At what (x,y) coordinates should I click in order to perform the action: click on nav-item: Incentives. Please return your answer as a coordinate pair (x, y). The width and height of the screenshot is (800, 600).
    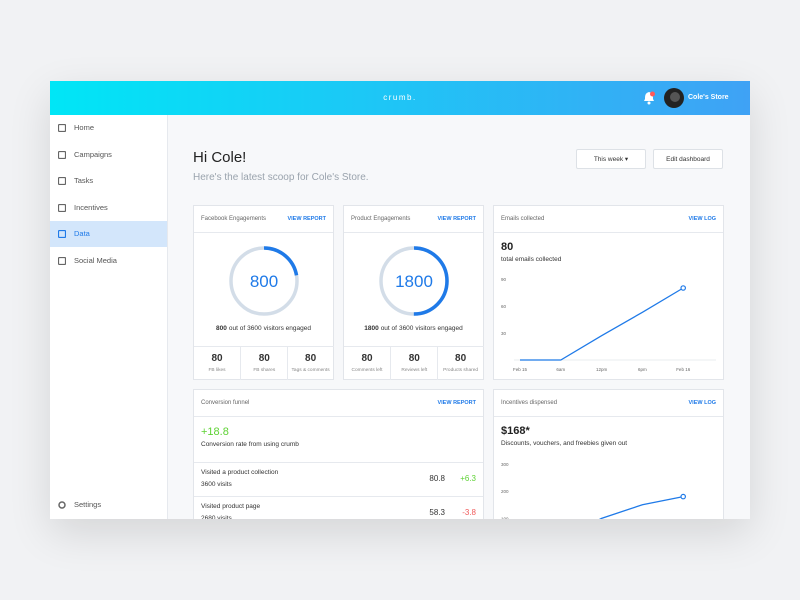
    Looking at the image, I should click on (108, 208).